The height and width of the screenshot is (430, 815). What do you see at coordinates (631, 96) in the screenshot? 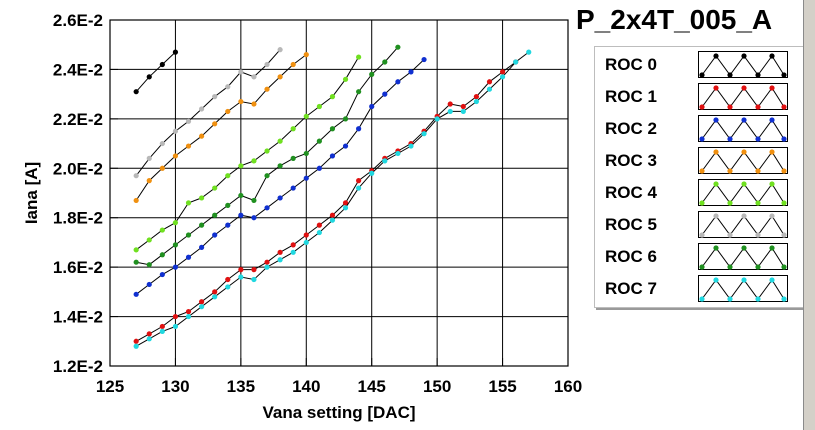
I see `legend-label: ROC 1` at bounding box center [631, 96].